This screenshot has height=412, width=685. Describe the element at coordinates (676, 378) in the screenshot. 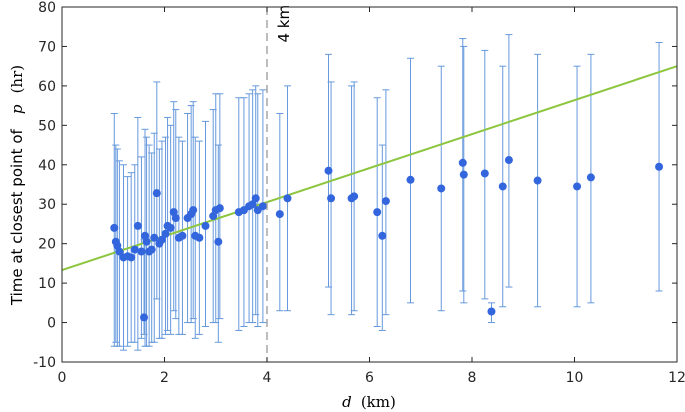

I see `x-tick-label: 12` at that location.